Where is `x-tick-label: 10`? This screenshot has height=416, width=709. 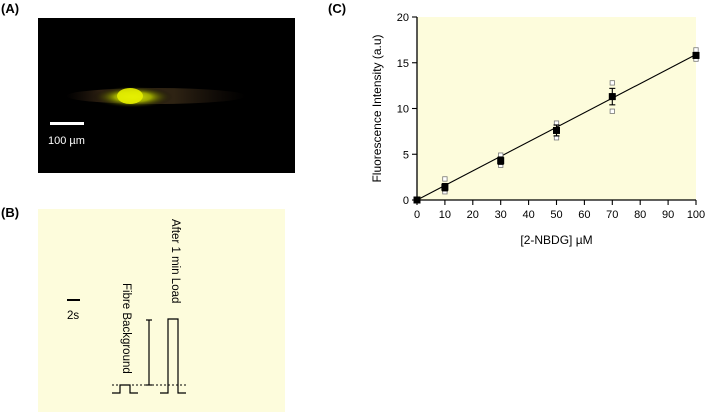 x-tick-label: 10 is located at coordinates (445, 215).